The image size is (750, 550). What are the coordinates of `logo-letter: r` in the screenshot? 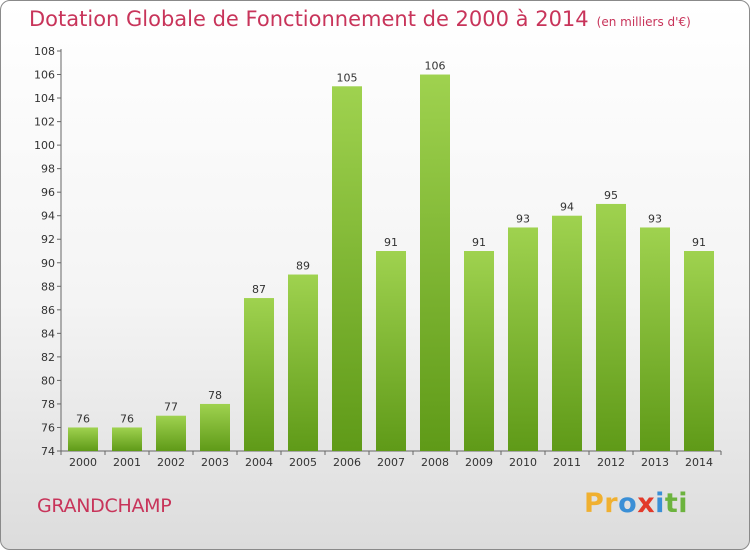 It's located at (611, 503).